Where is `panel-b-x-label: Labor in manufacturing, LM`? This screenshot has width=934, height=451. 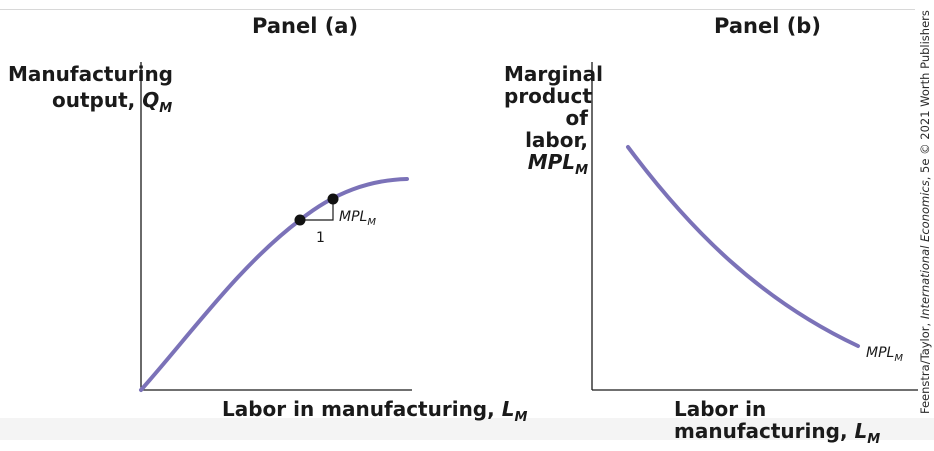
panel-b-x-label: Labor in manufacturing, LM is located at coordinates (777, 422).